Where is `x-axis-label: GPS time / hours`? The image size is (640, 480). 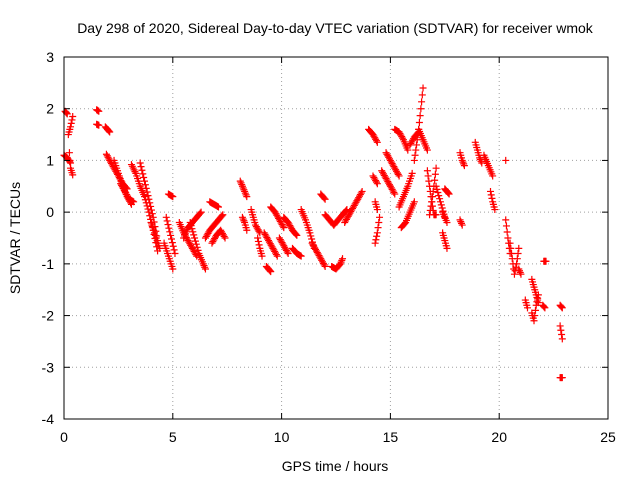
x-axis-label: GPS time / hours is located at coordinates (335, 466).